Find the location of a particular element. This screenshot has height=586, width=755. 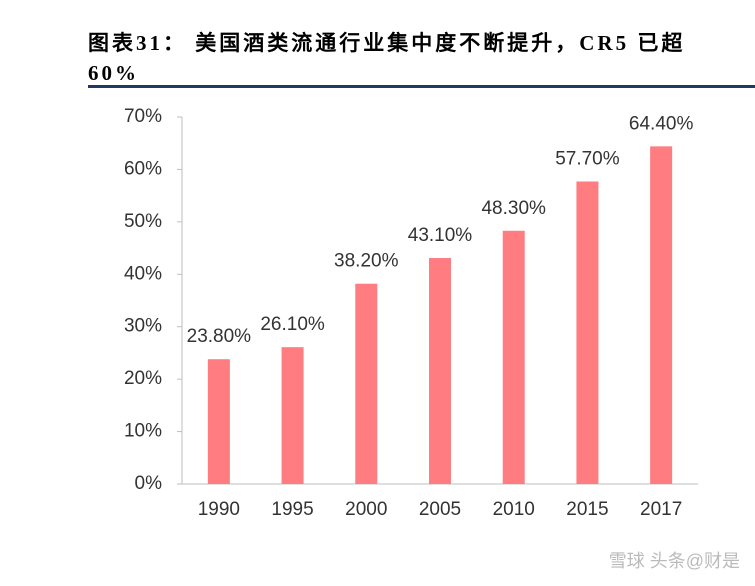

y-tick-label: 70% is located at coordinates (143, 116).